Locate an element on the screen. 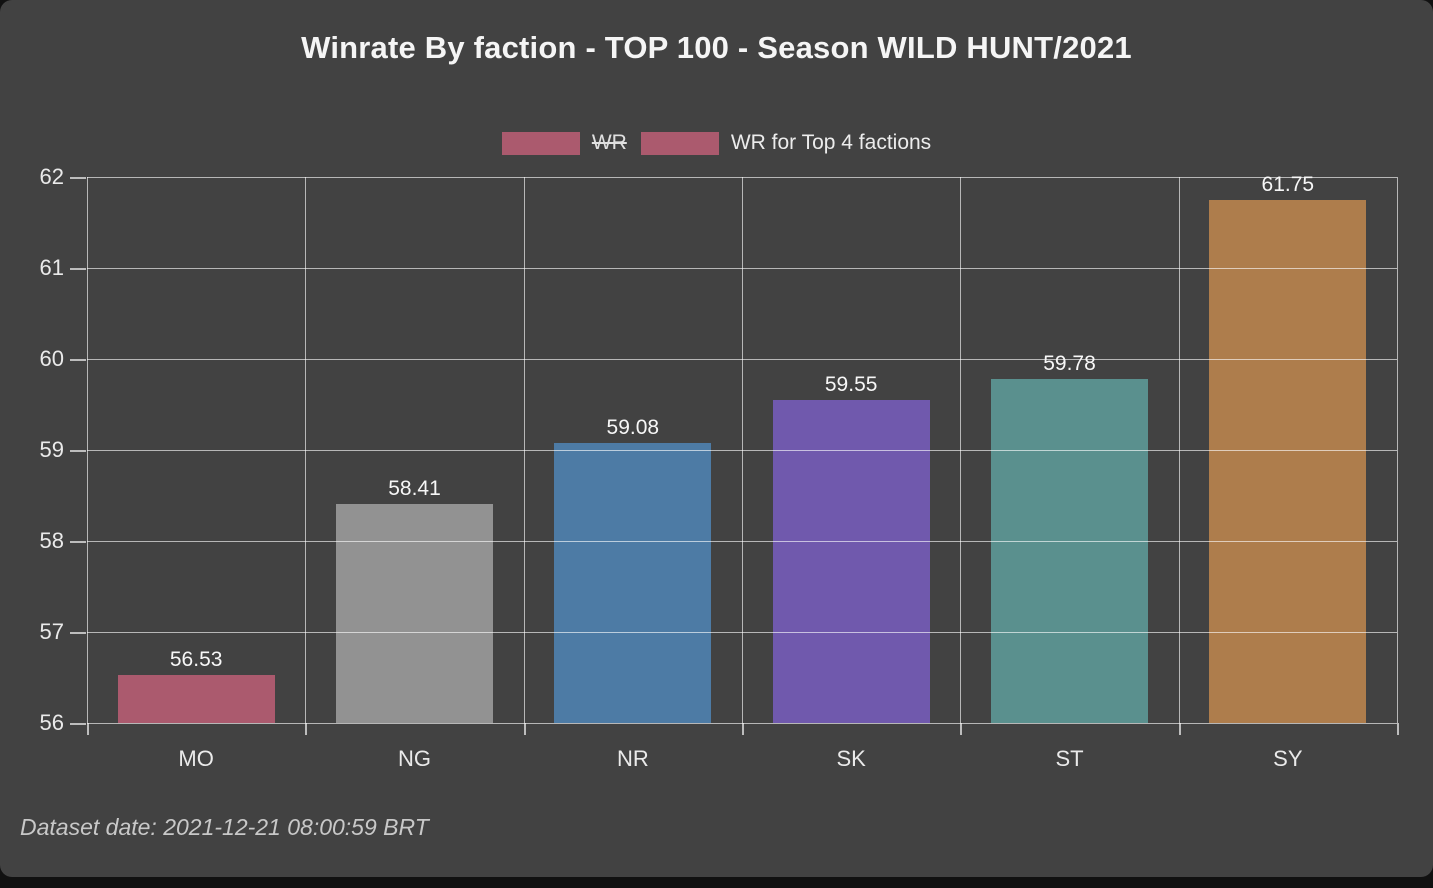 This screenshot has width=1433, height=888. bar-st is located at coordinates (1069, 551).